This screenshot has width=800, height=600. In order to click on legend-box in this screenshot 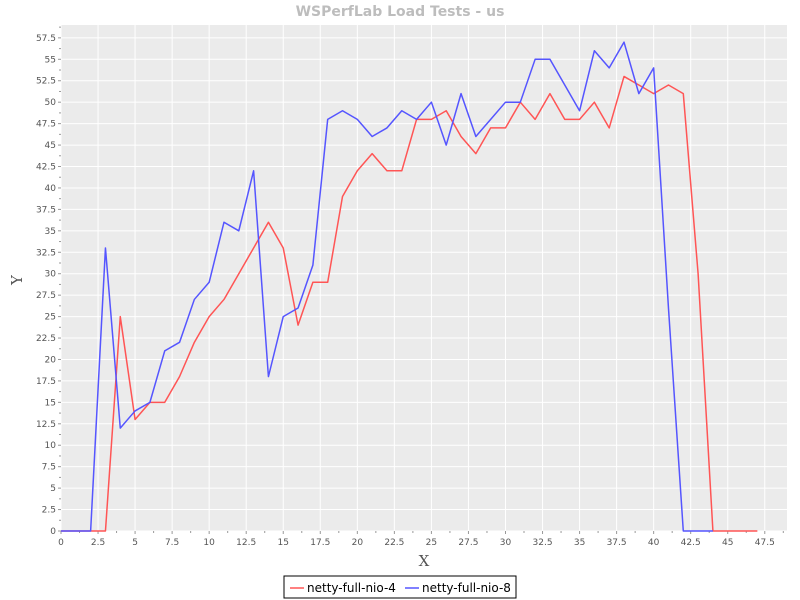, I will do `click(400, 587)`.